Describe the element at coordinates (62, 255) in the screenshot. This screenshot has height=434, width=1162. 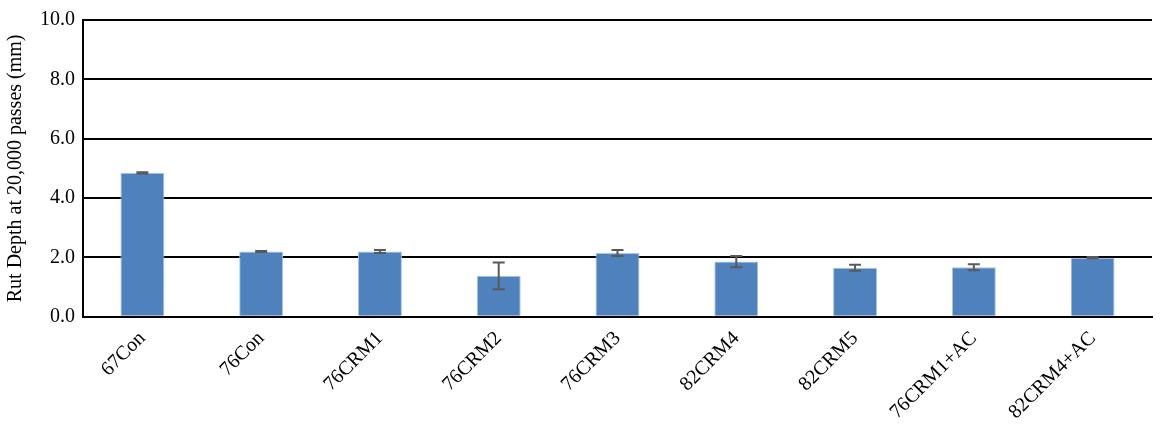
I see `y-tick-label: 2.0` at that location.